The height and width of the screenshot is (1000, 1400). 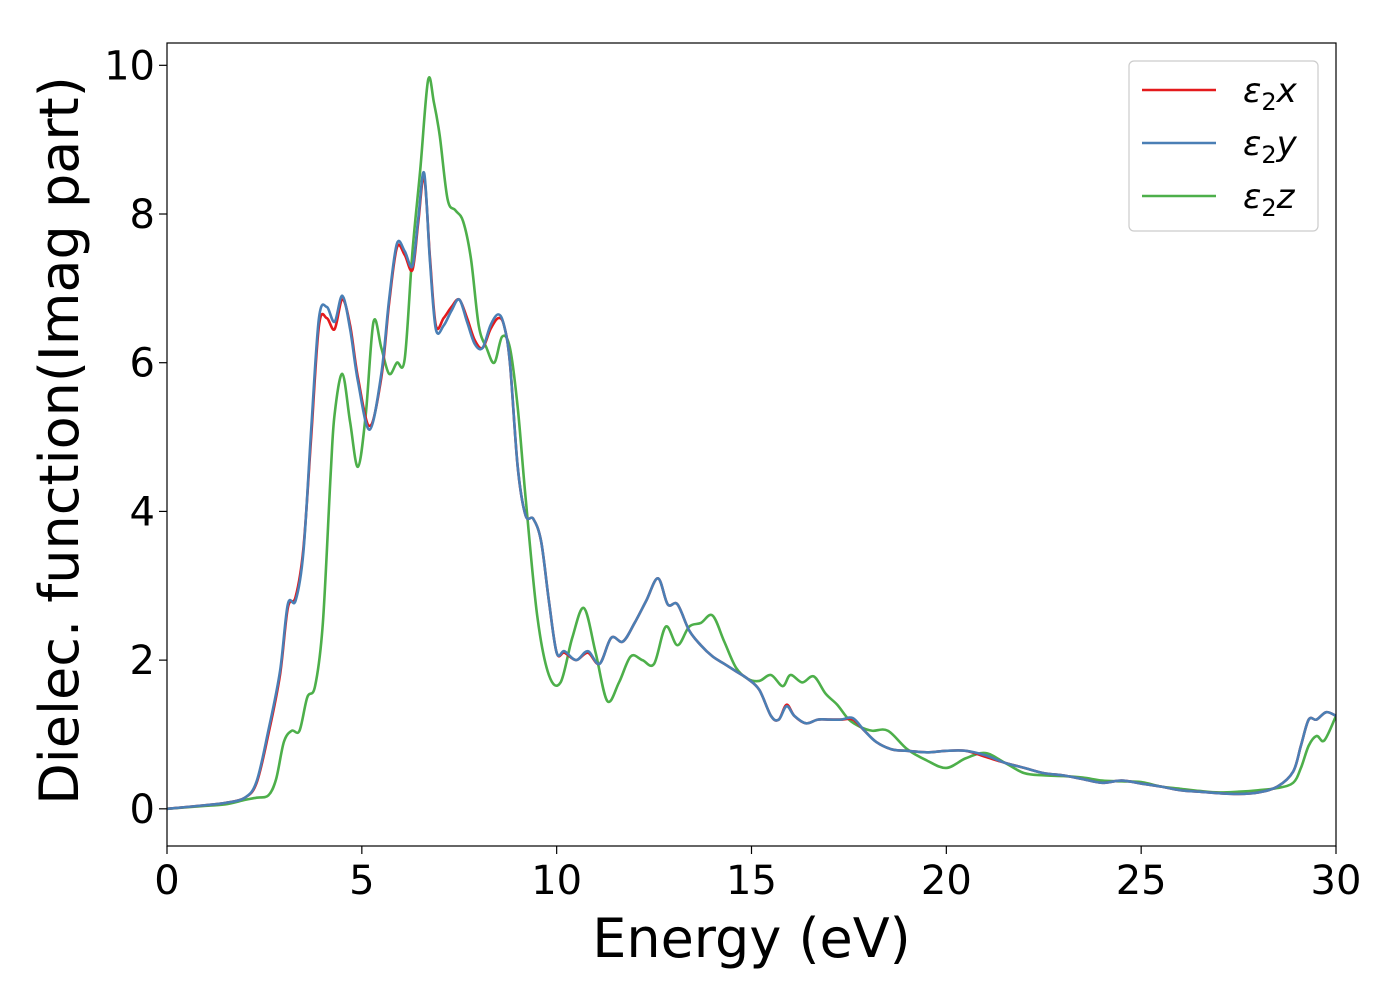 I want to click on x-axis-ticks: 0 5 10 15 20 25 30, so click(x=757, y=875).